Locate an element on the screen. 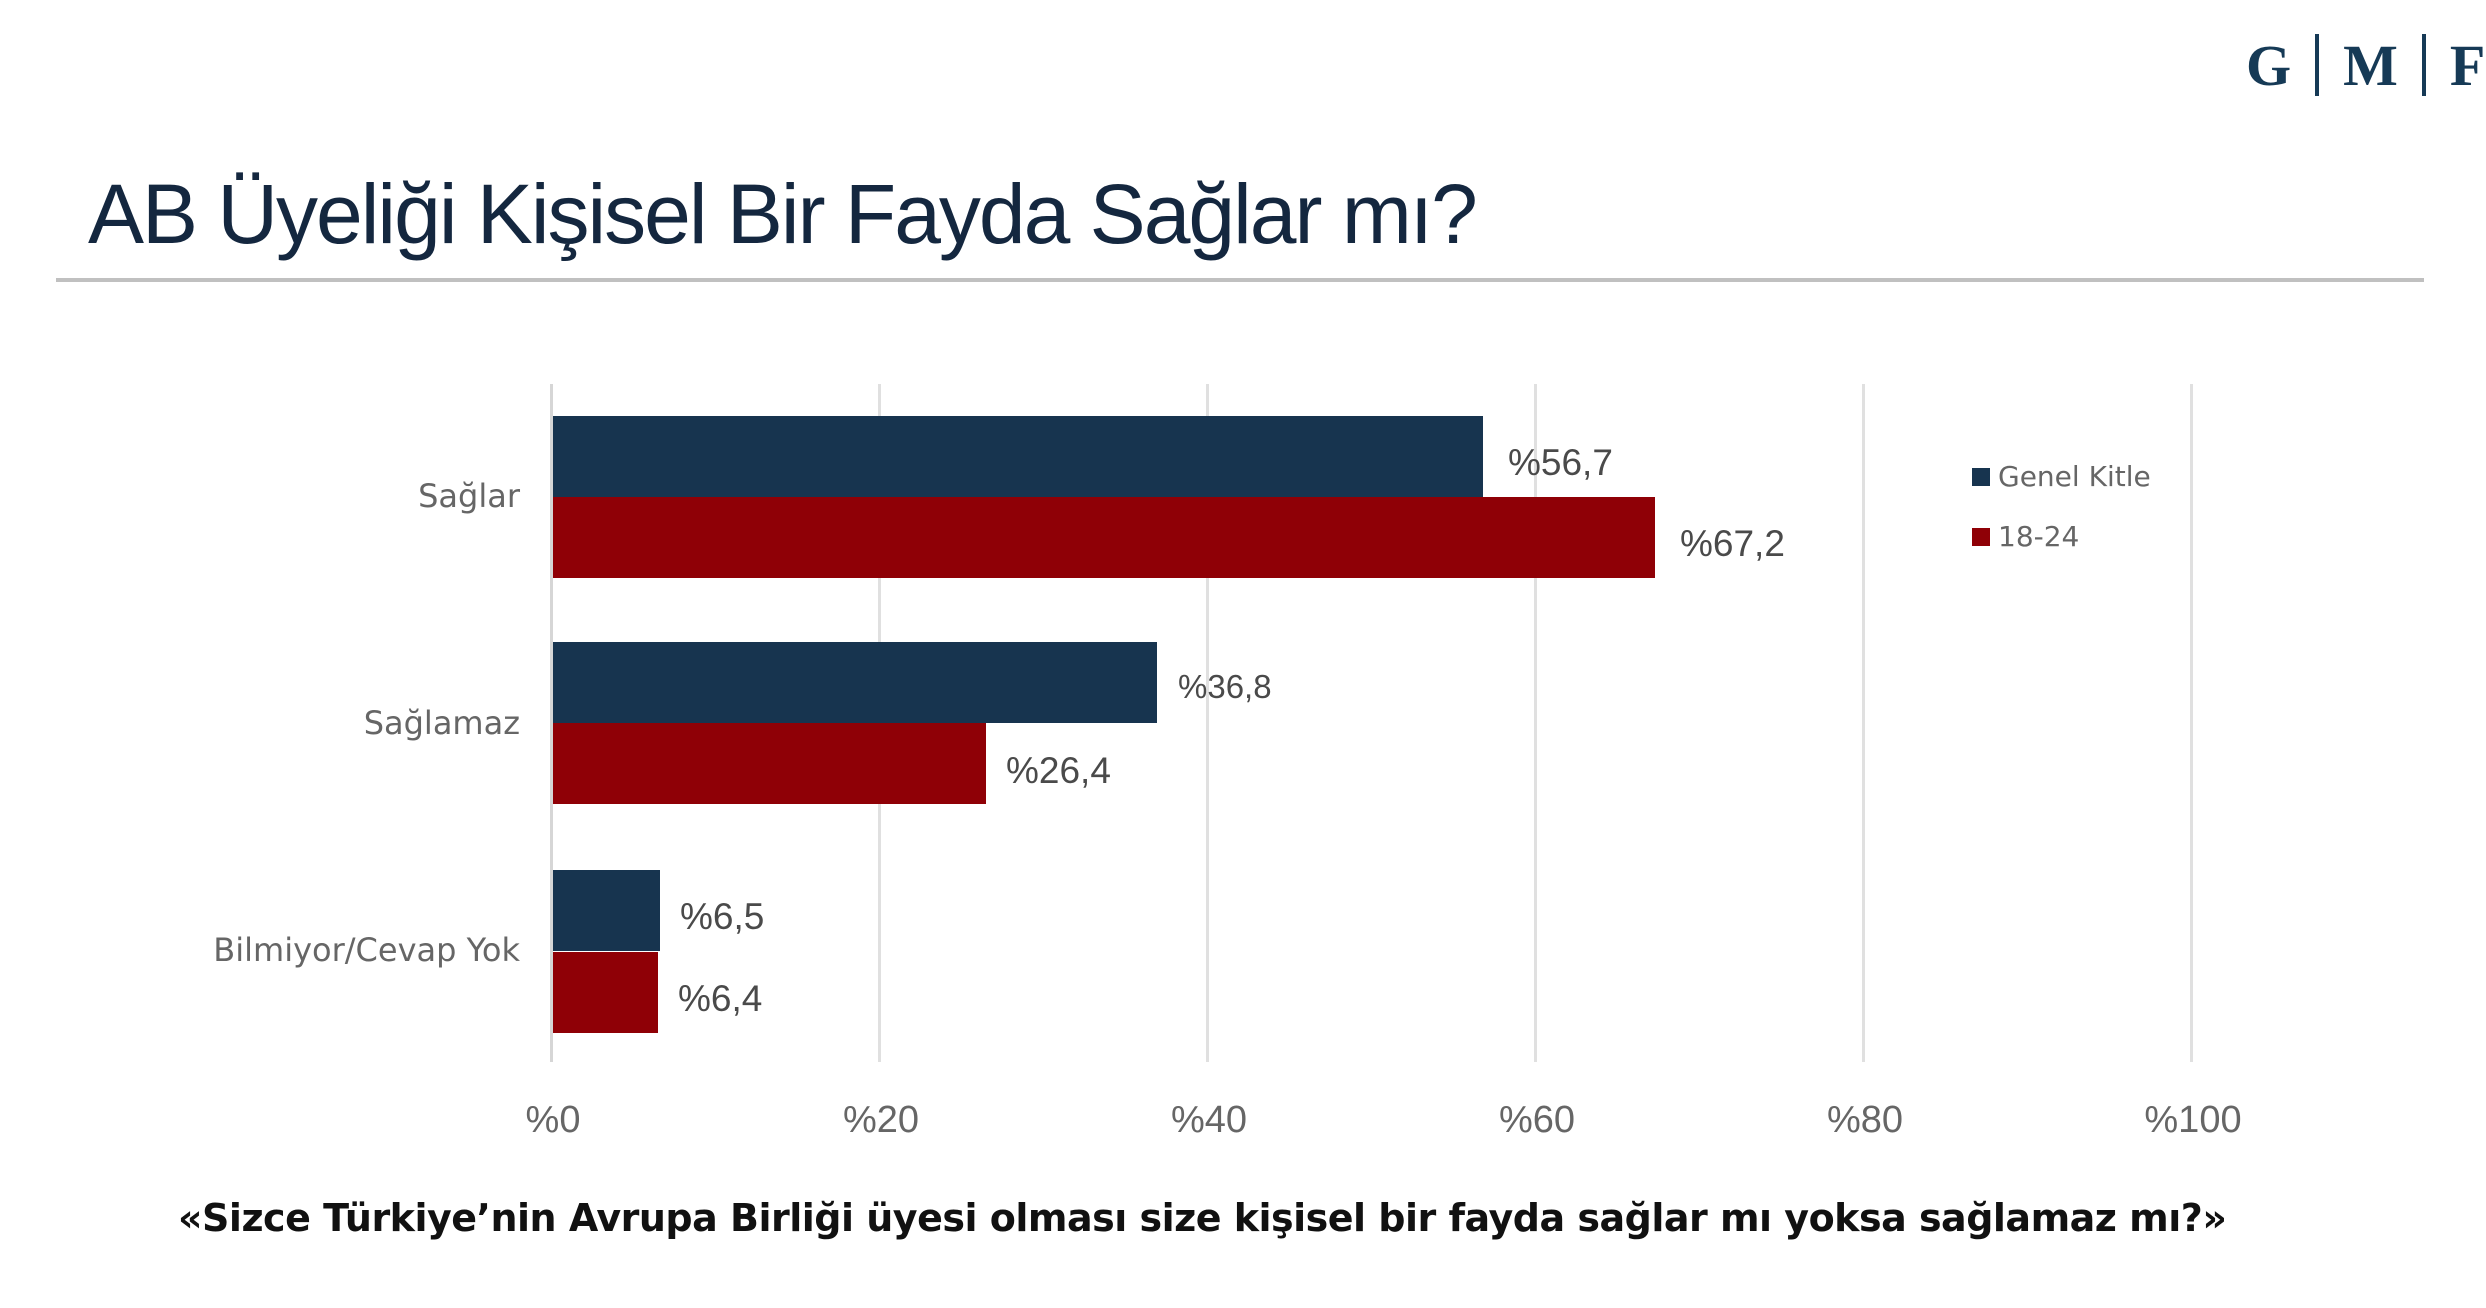 This screenshot has width=2486, height=1308. x-tick-60: %60 is located at coordinates (1537, 1120).